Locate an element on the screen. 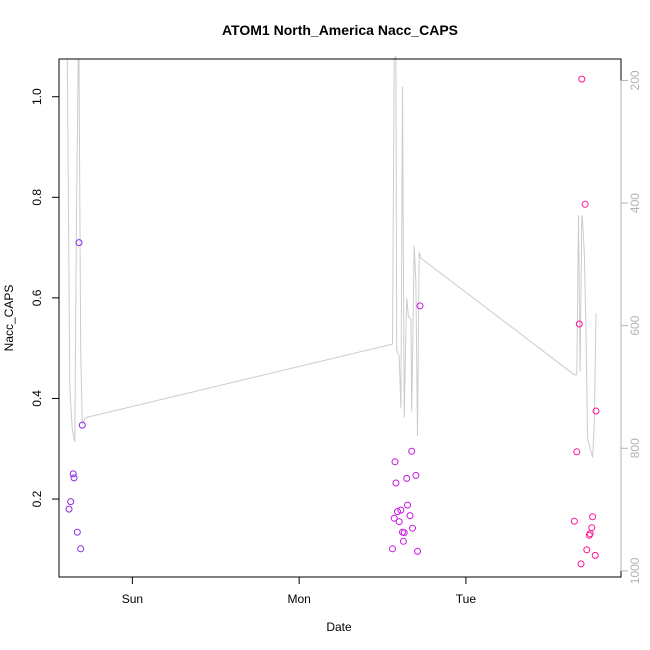  y-tick-label: 0.2 is located at coordinates (37, 498).